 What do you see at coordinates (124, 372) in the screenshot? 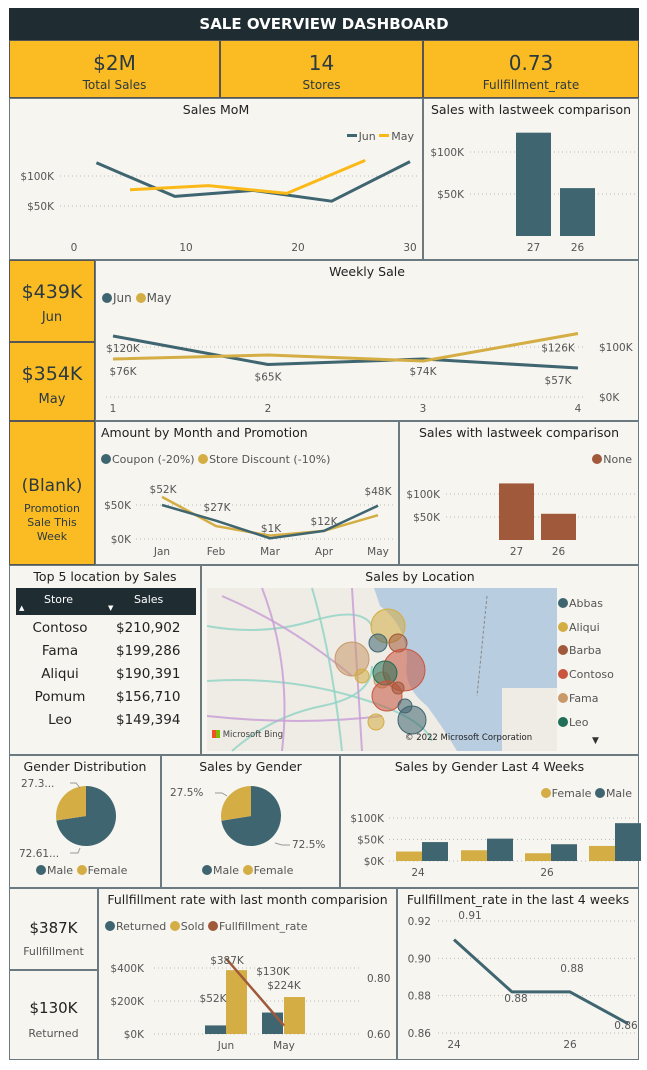
I see `data-label: $76K` at bounding box center [124, 372].